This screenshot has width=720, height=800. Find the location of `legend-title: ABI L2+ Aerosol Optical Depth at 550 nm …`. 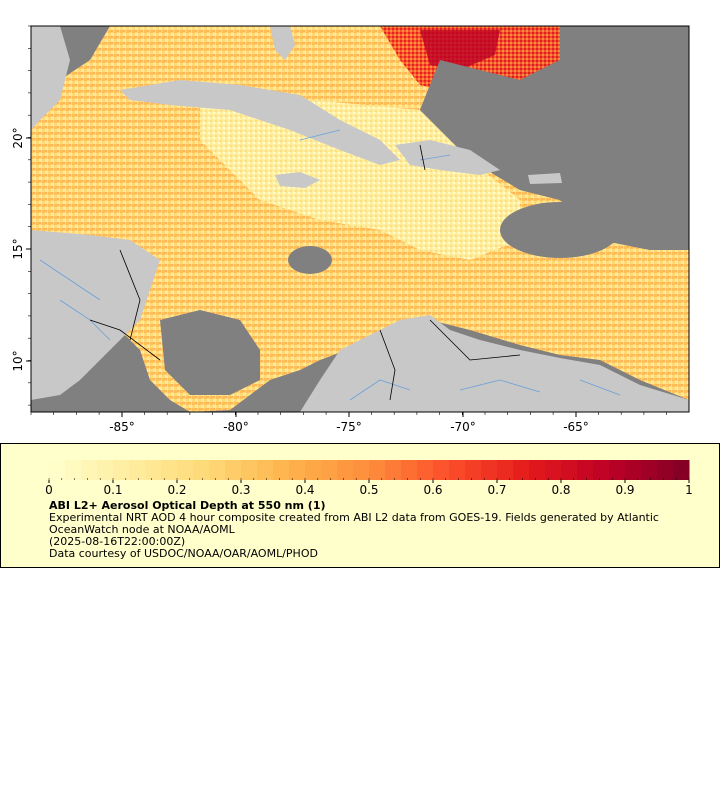

legend-title: ABI L2+ Aerosol Optical Depth at 550 nm … is located at coordinates (187, 505).